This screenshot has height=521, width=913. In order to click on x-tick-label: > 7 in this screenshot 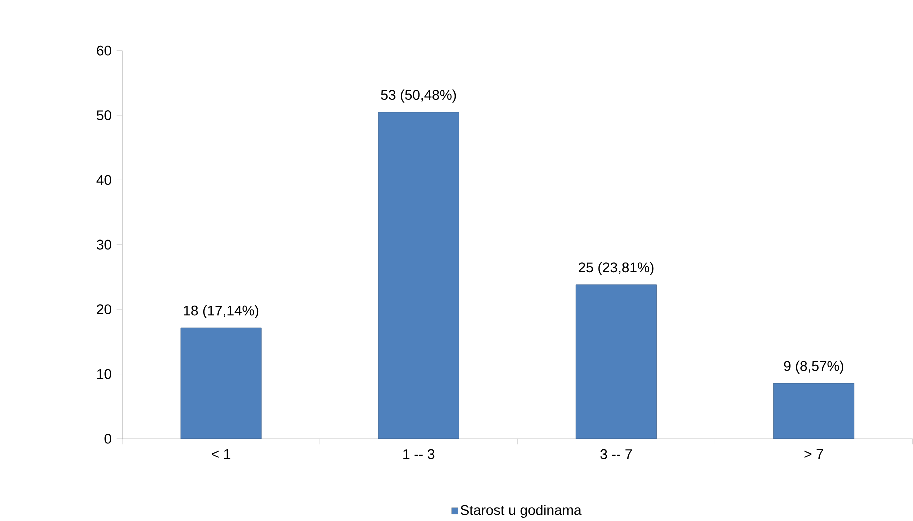, I will do `click(814, 454)`.